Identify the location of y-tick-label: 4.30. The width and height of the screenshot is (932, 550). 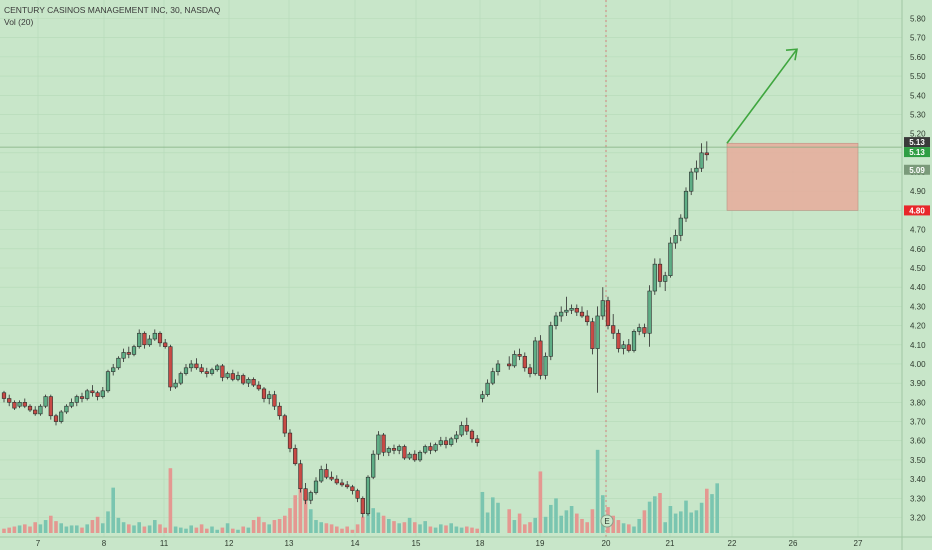
(918, 306).